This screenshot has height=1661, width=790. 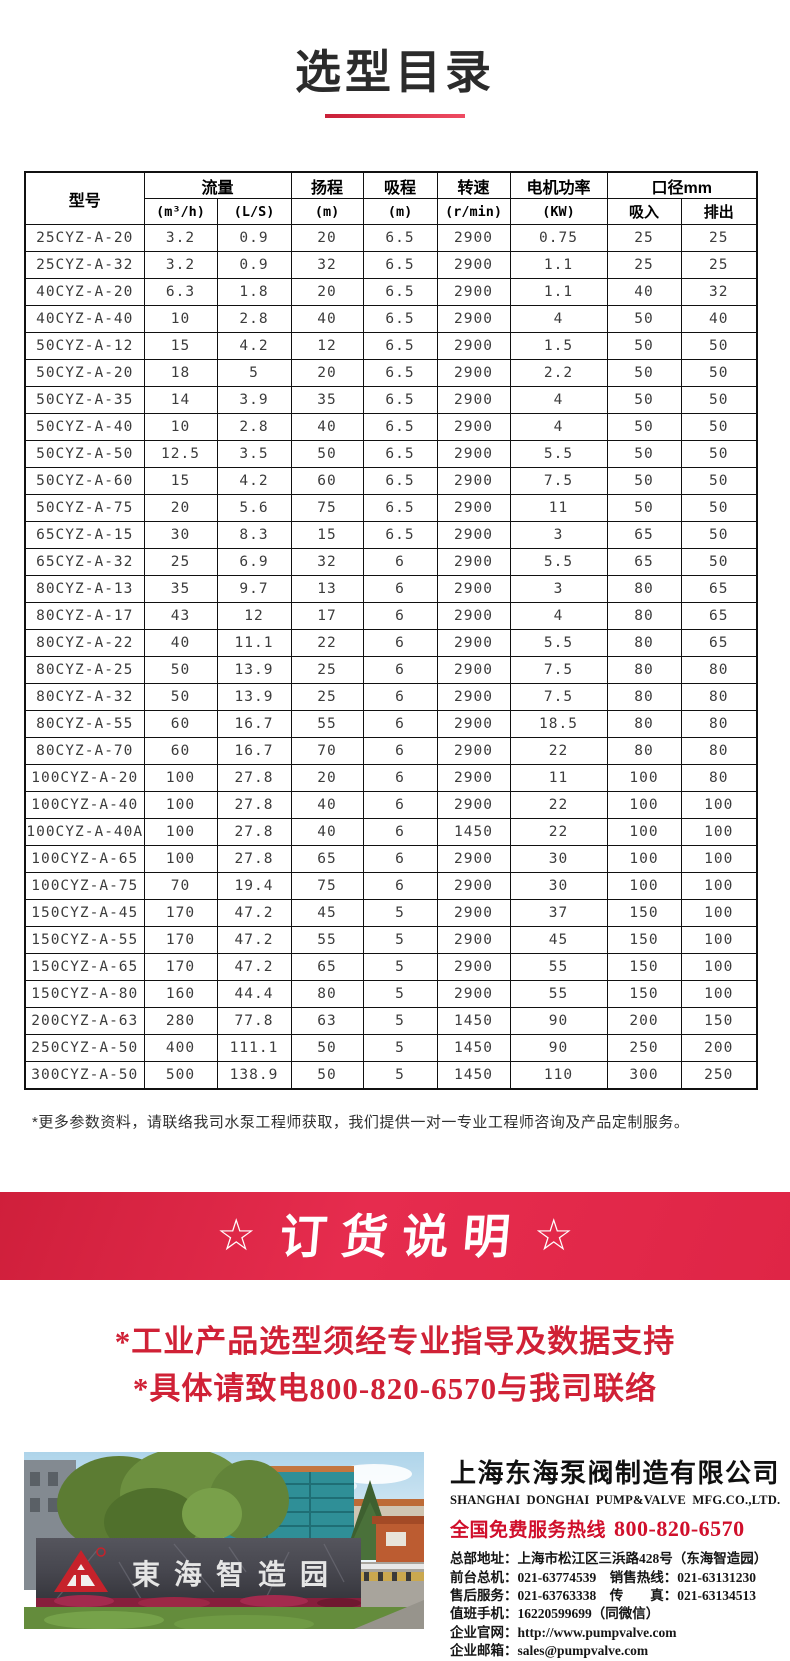 What do you see at coordinates (327, 212) in the screenshot?
I see `unit-head: (m)` at bounding box center [327, 212].